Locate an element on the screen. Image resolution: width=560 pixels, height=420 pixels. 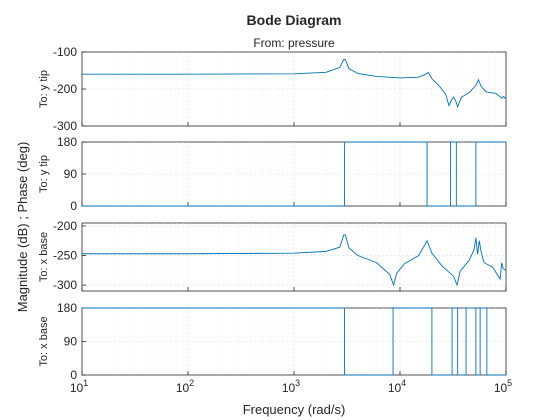
x-tick-label: 10⁵ is located at coordinates (503, 386).